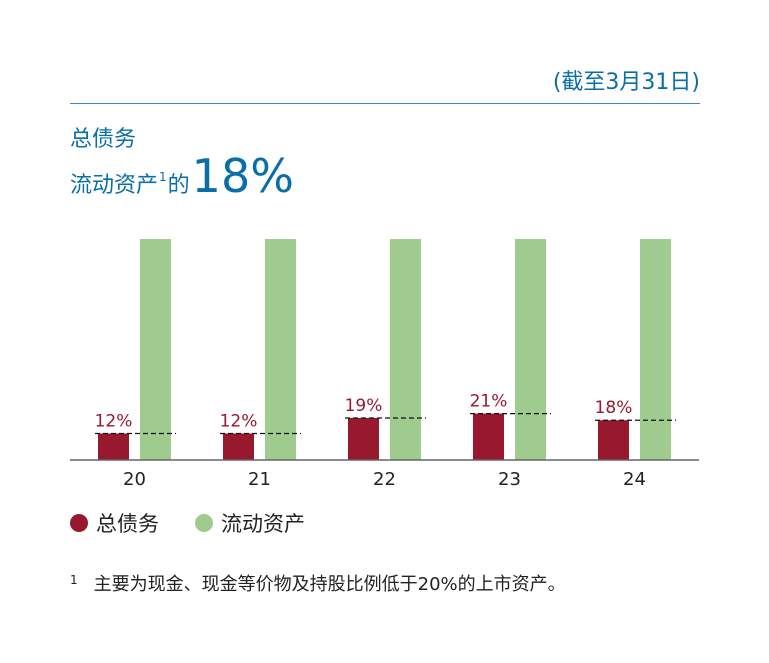  Describe the element at coordinates (79, 523) in the screenshot. I see `legend-swatch-debt` at that location.